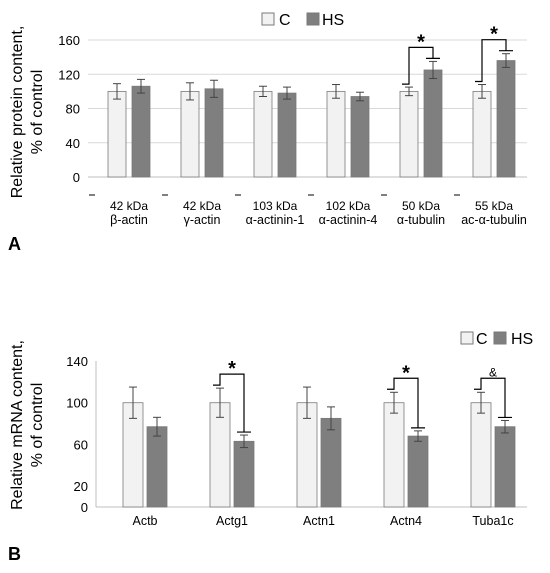 This screenshot has height=573, width=550. What do you see at coordinates (37, 425) in the screenshot?
I see `panel-b-ylabel-line2: % of control` at bounding box center [37, 425].